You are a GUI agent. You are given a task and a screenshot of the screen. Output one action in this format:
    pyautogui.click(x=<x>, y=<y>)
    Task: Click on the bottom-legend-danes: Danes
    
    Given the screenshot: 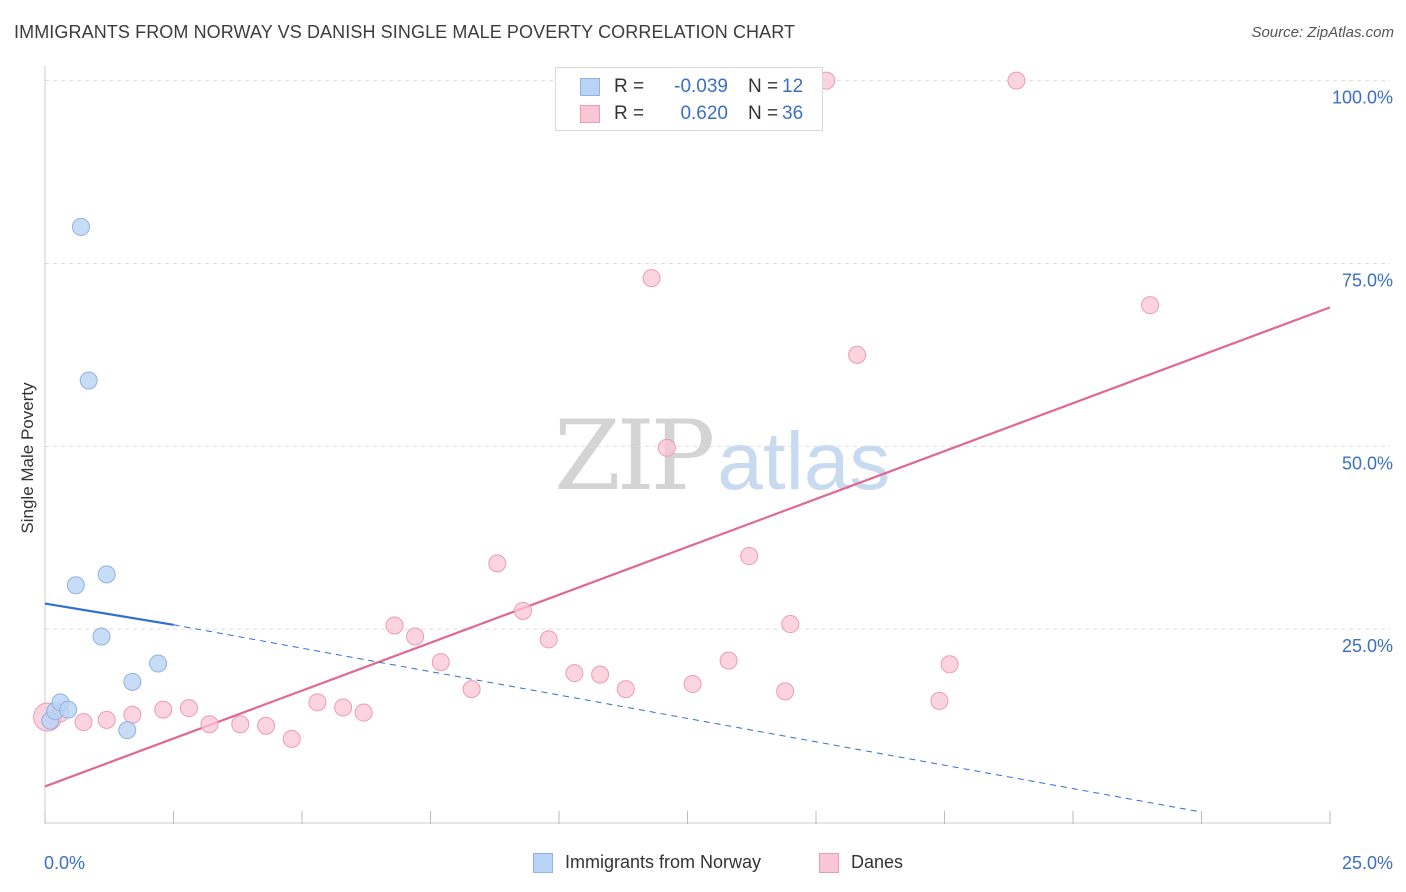 What is the action you would take?
    pyautogui.click(x=861, y=862)
    